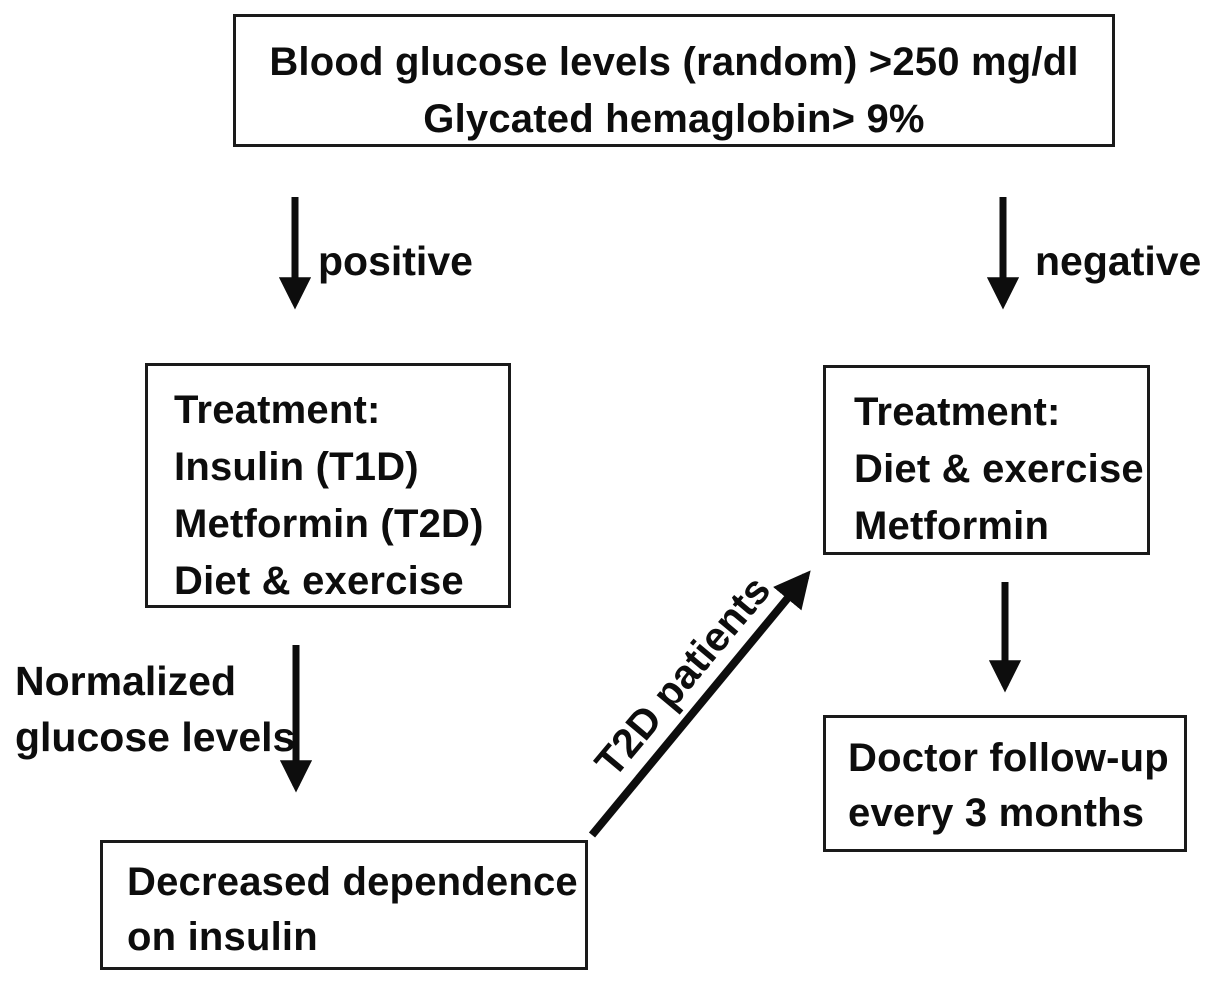  I want to click on negative-branch-label: negative, so click(1118, 261).